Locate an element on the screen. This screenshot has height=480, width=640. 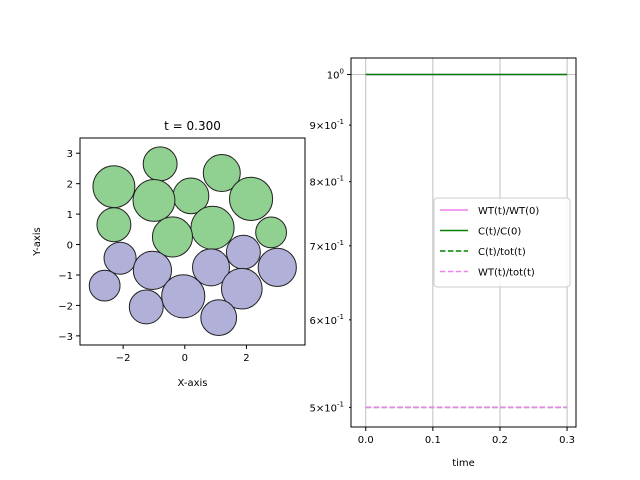
y-axis-label-1: Y-axis is located at coordinates (37, 242).